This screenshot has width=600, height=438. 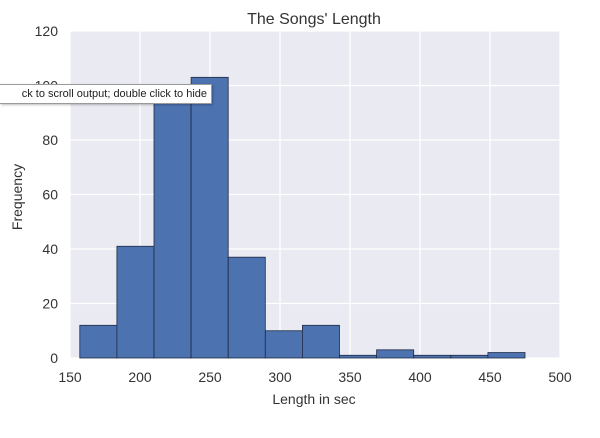 What do you see at coordinates (313, 399) in the screenshot?
I see `x-axis-label: Length in sec` at bounding box center [313, 399].